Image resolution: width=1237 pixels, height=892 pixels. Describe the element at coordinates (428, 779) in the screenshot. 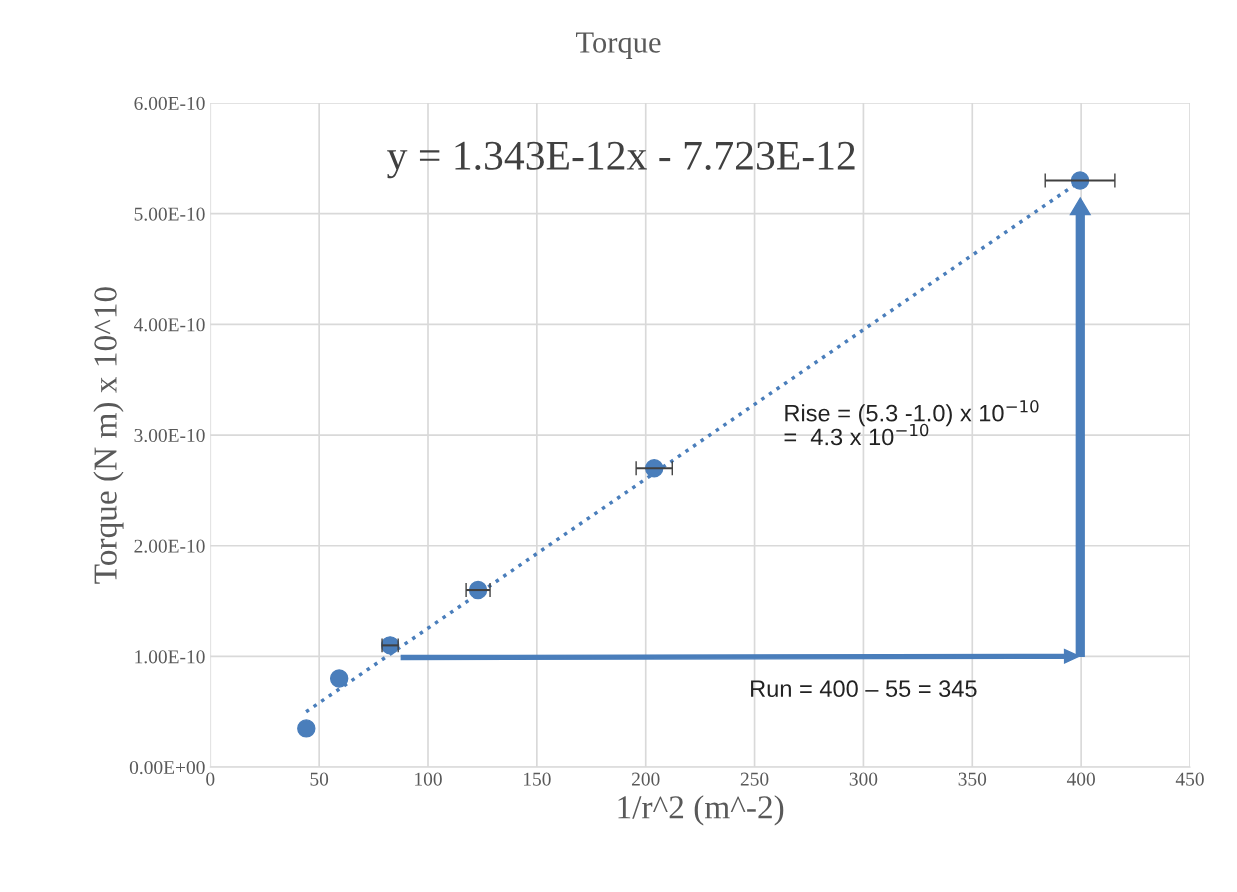

I see `x-tick-label: 100` at that location.